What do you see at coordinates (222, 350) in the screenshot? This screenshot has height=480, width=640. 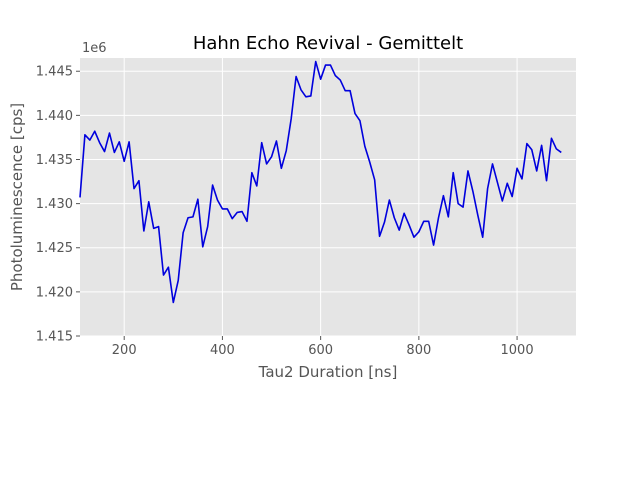 I see `x-tick-label: 400` at bounding box center [222, 350].